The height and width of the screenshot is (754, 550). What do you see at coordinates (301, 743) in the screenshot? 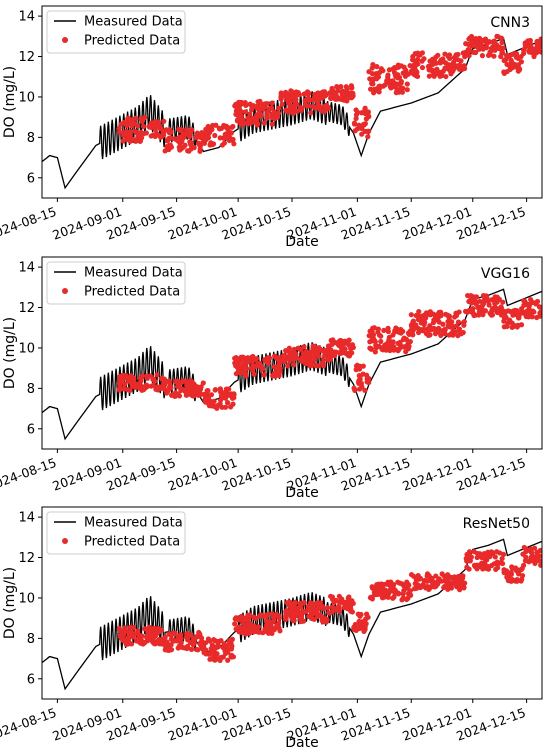
I see `x-axis-label: Date` at bounding box center [301, 743].